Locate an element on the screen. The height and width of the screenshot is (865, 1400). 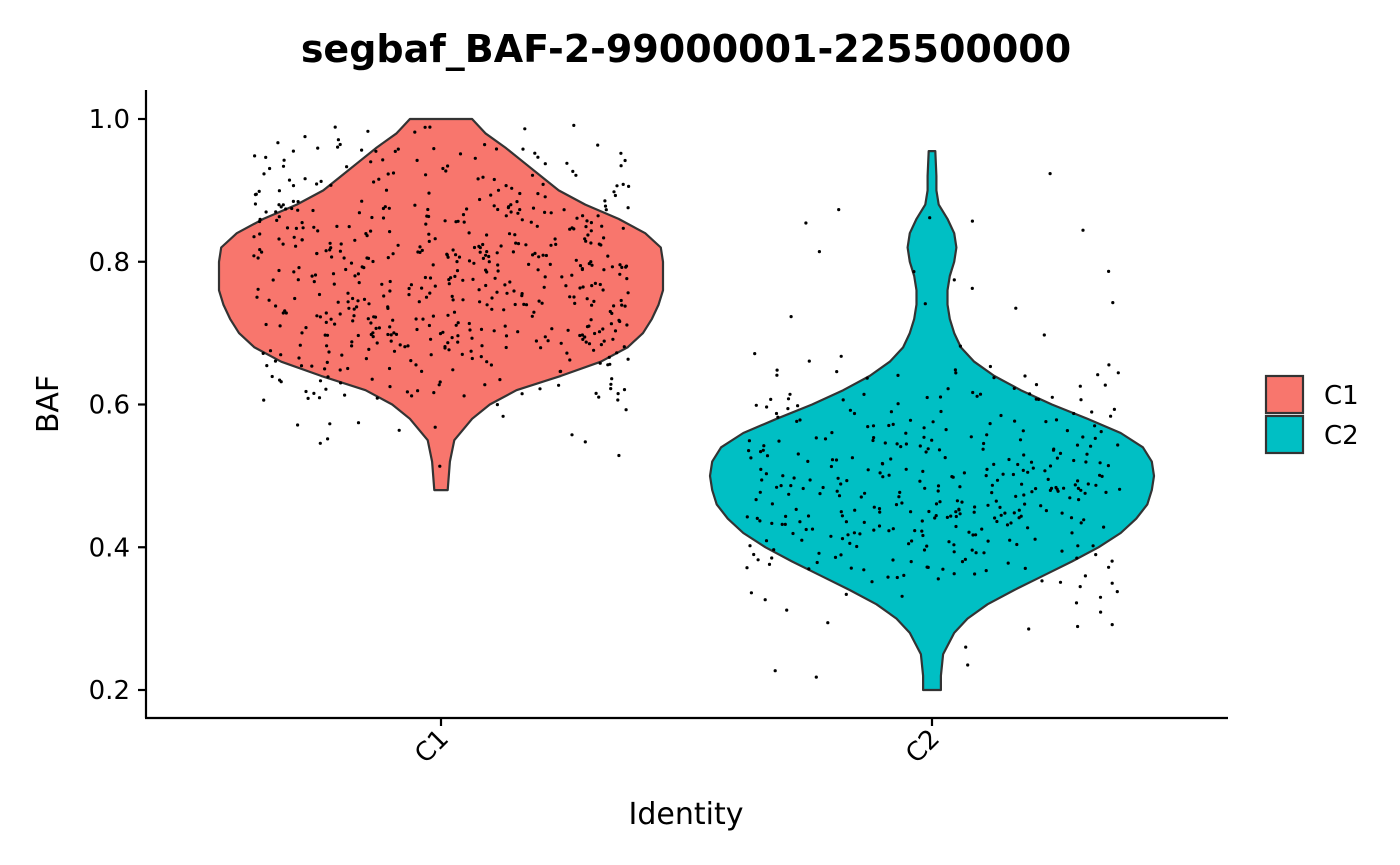
legend-label: C1 is located at coordinates (1341, 396).